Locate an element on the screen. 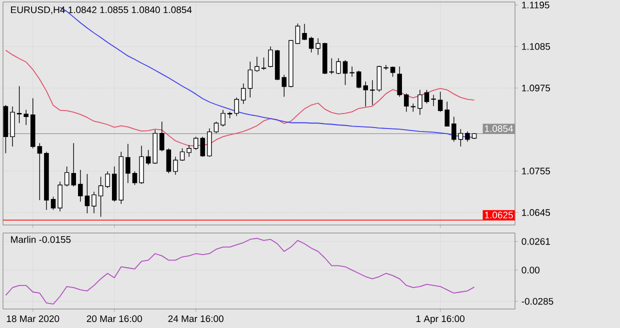  y-tick-label: 1.0645 is located at coordinates (536, 212).